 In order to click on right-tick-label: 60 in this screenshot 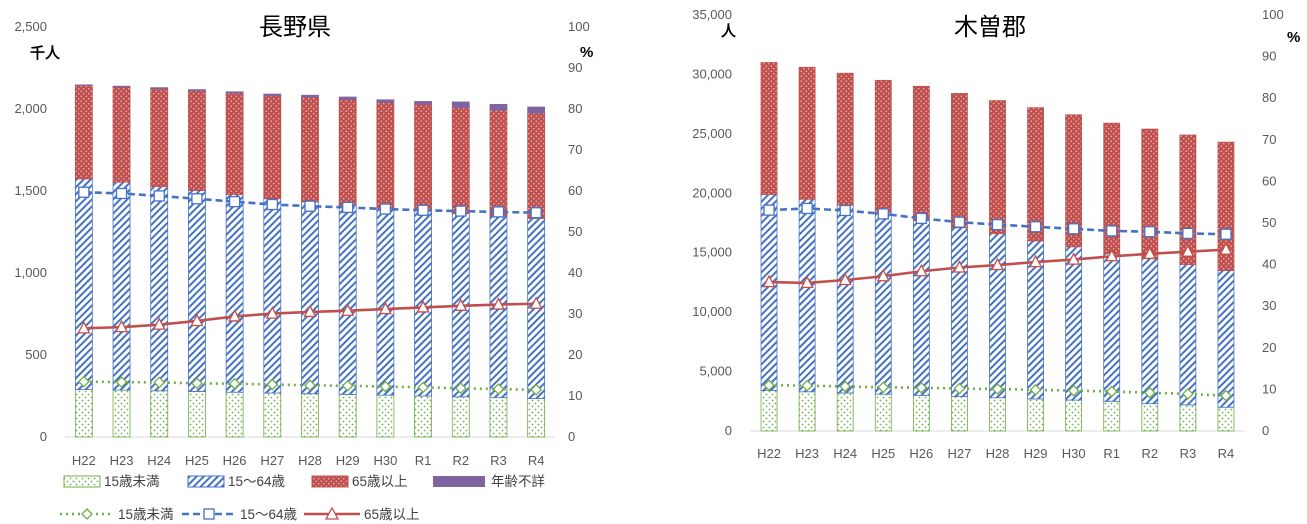, I will do `click(575, 190)`.